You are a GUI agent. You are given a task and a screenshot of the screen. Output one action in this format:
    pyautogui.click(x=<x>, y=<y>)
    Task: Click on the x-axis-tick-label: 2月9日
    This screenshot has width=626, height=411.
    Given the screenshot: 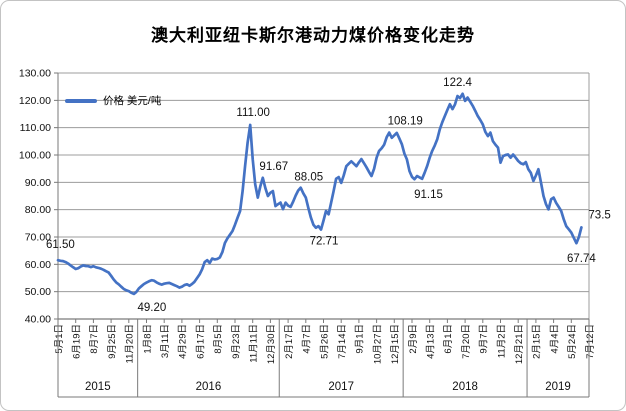 What is the action you would take?
    pyautogui.click(x=413, y=339)
    